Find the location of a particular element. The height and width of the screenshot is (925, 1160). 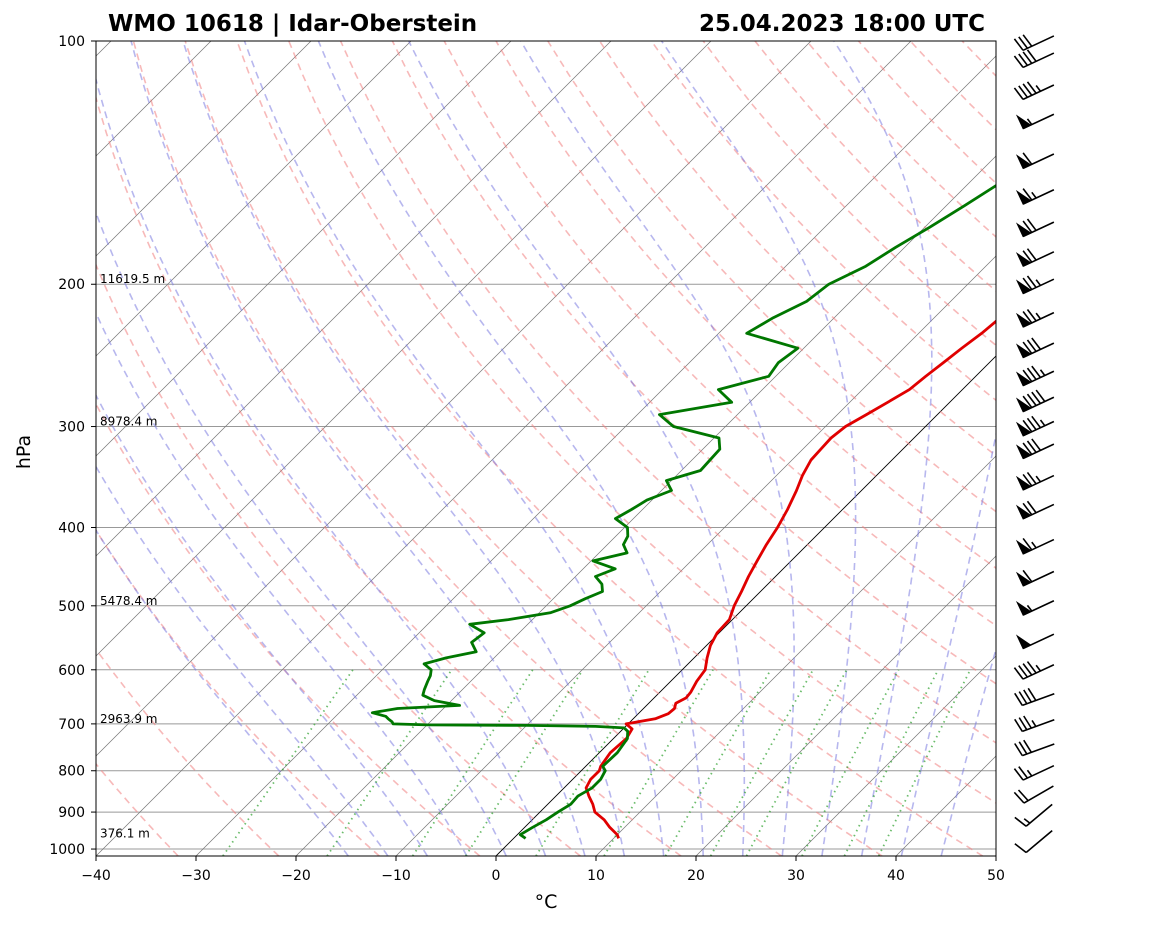

x-tick-label: −10 is located at coordinates (396, 876).